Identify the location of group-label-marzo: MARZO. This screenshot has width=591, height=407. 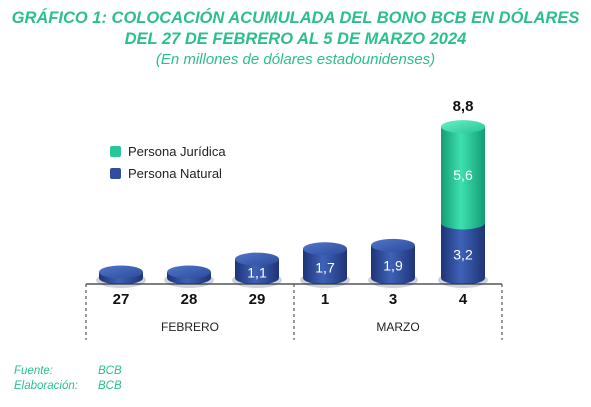
(397, 327).